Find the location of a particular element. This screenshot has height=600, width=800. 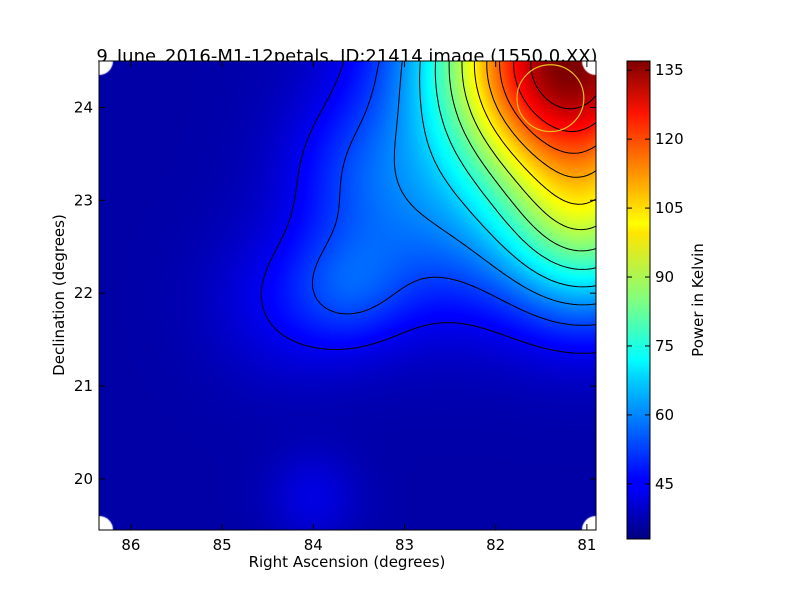

colorbar-tick-label: 45 is located at coordinates (664, 484).